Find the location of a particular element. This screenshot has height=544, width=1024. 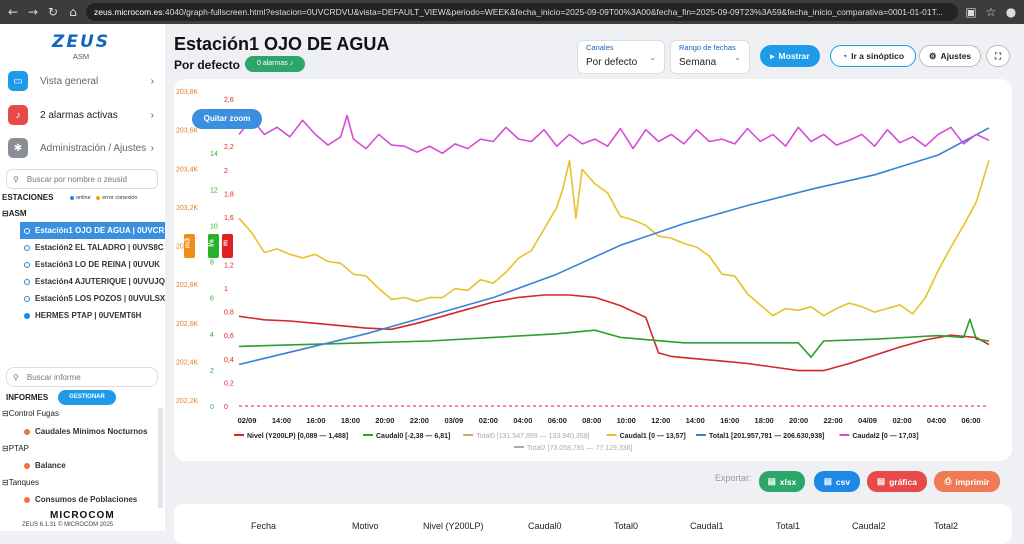

total-axis-tick: 203,2K is located at coordinates (187, 208).